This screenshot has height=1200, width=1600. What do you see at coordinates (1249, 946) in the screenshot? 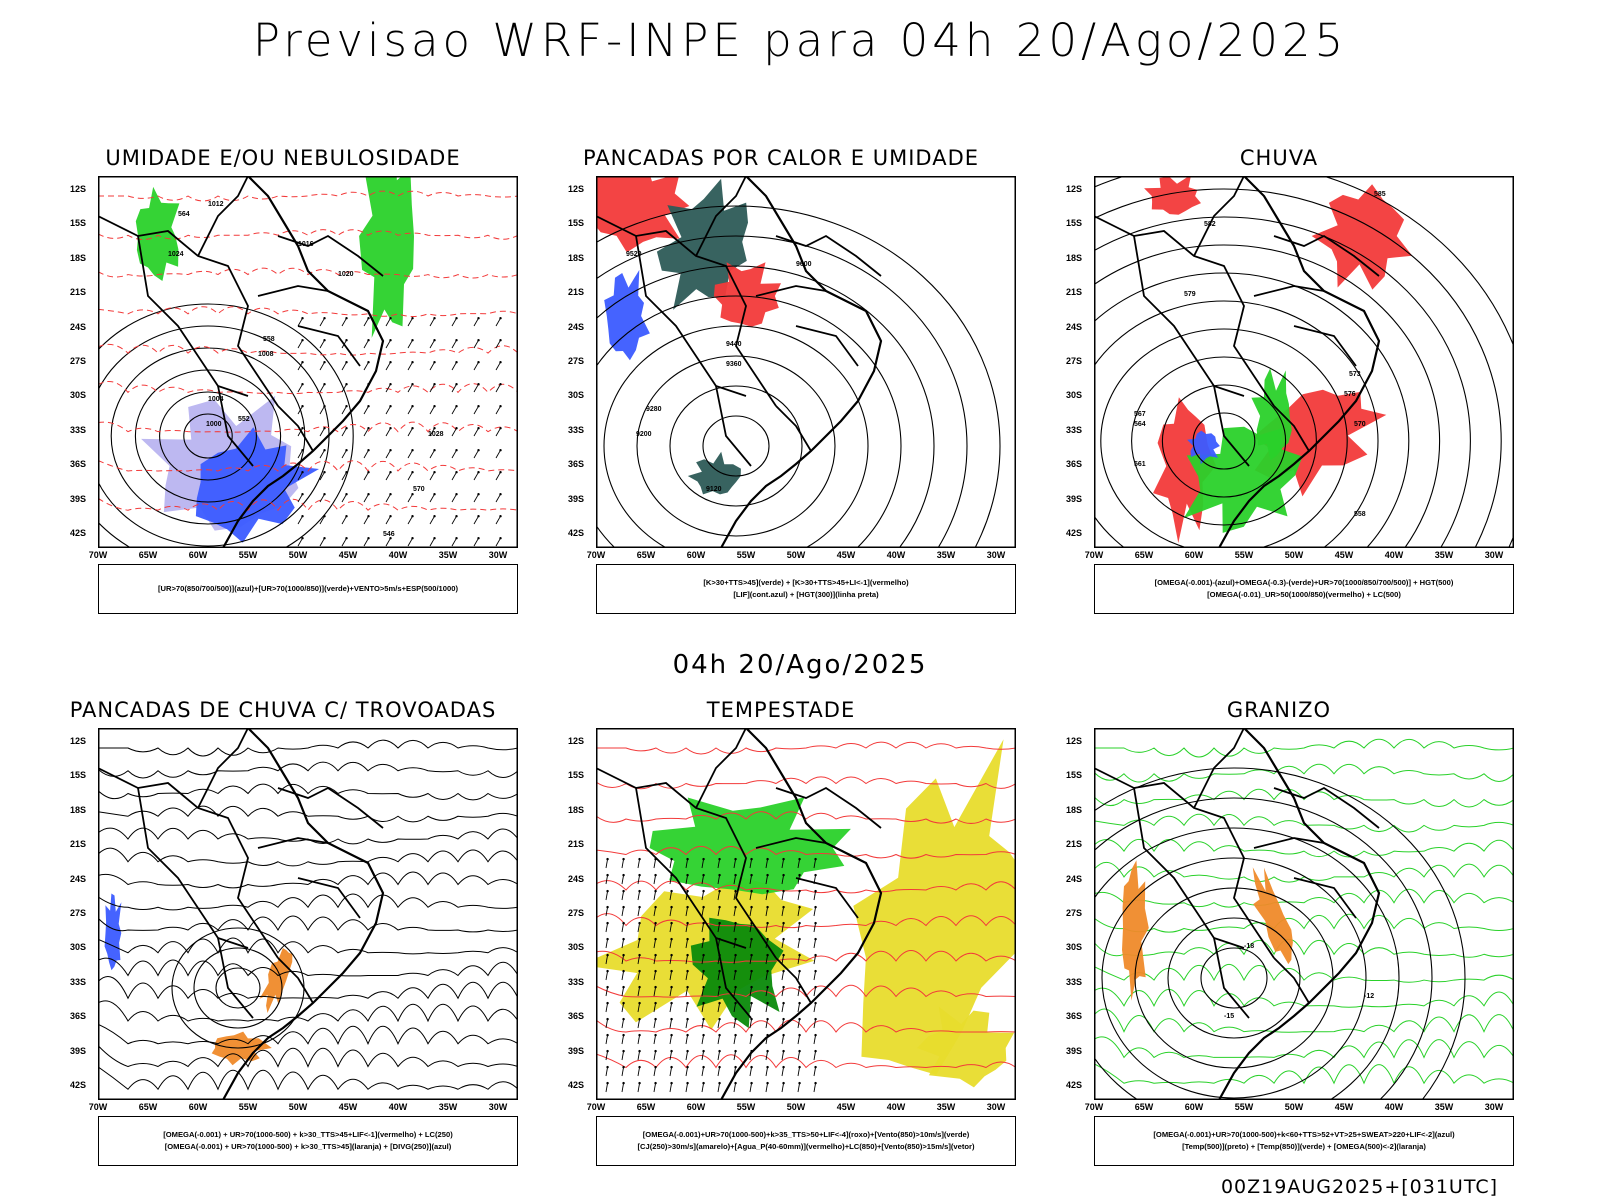
I see `contour-label: -18` at bounding box center [1249, 946].